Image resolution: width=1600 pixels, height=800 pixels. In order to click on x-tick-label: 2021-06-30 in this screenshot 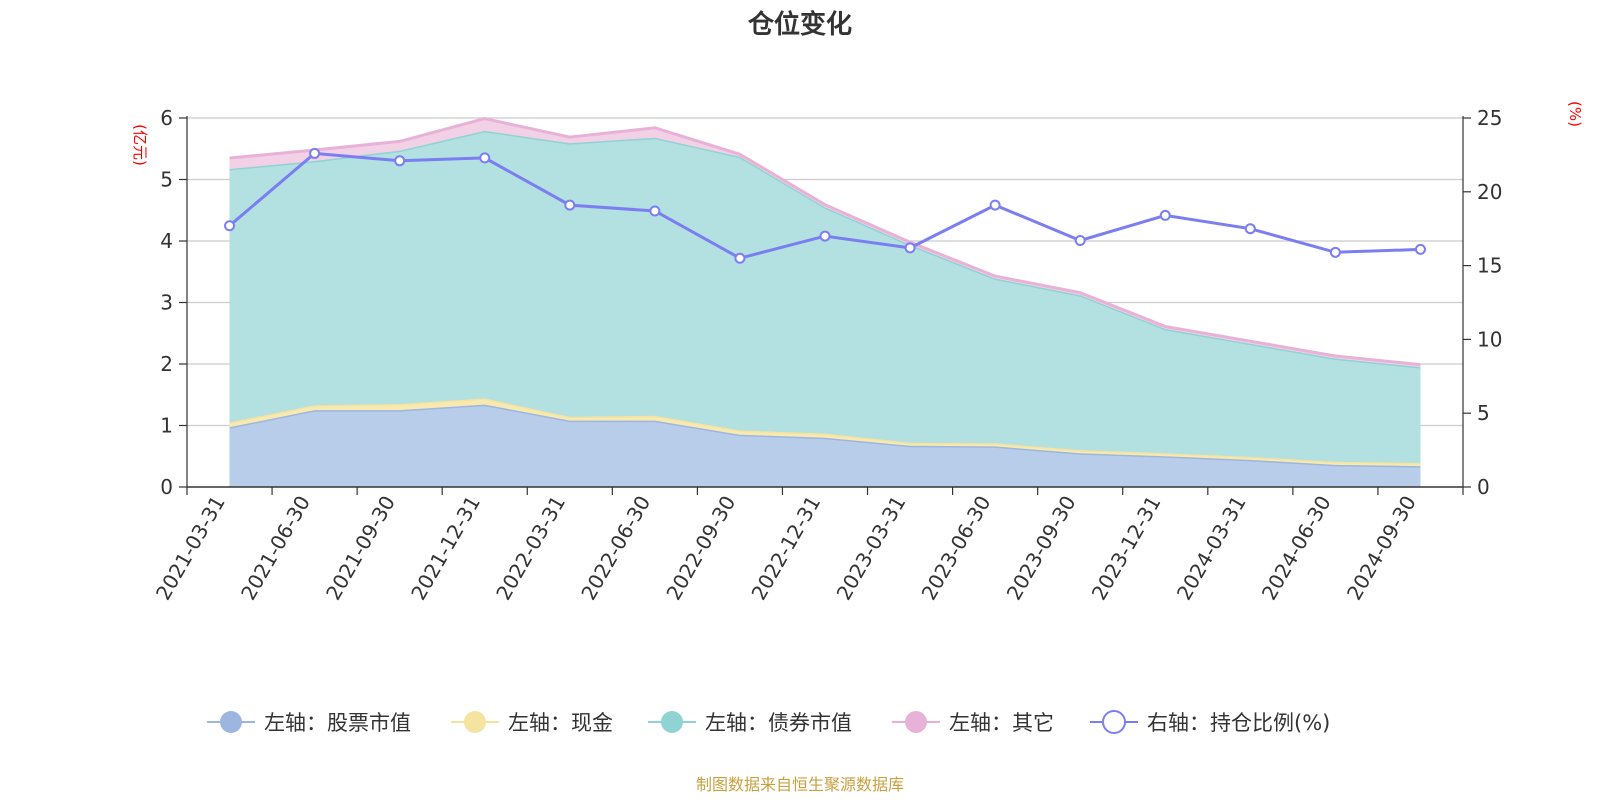, I will do `click(275, 548)`.